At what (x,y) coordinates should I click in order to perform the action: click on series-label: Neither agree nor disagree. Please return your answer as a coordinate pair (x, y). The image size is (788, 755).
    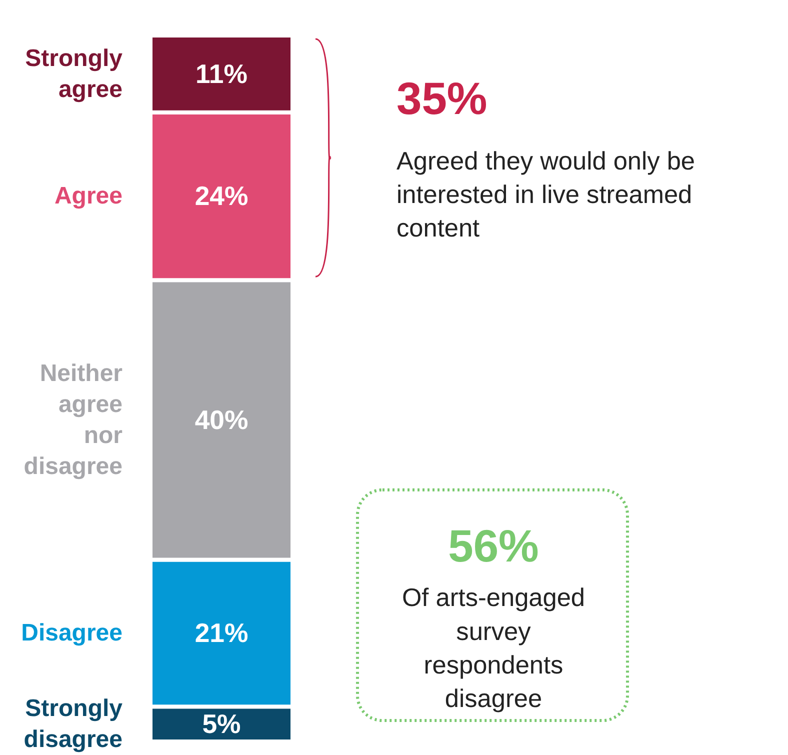
    Looking at the image, I should click on (73, 420).